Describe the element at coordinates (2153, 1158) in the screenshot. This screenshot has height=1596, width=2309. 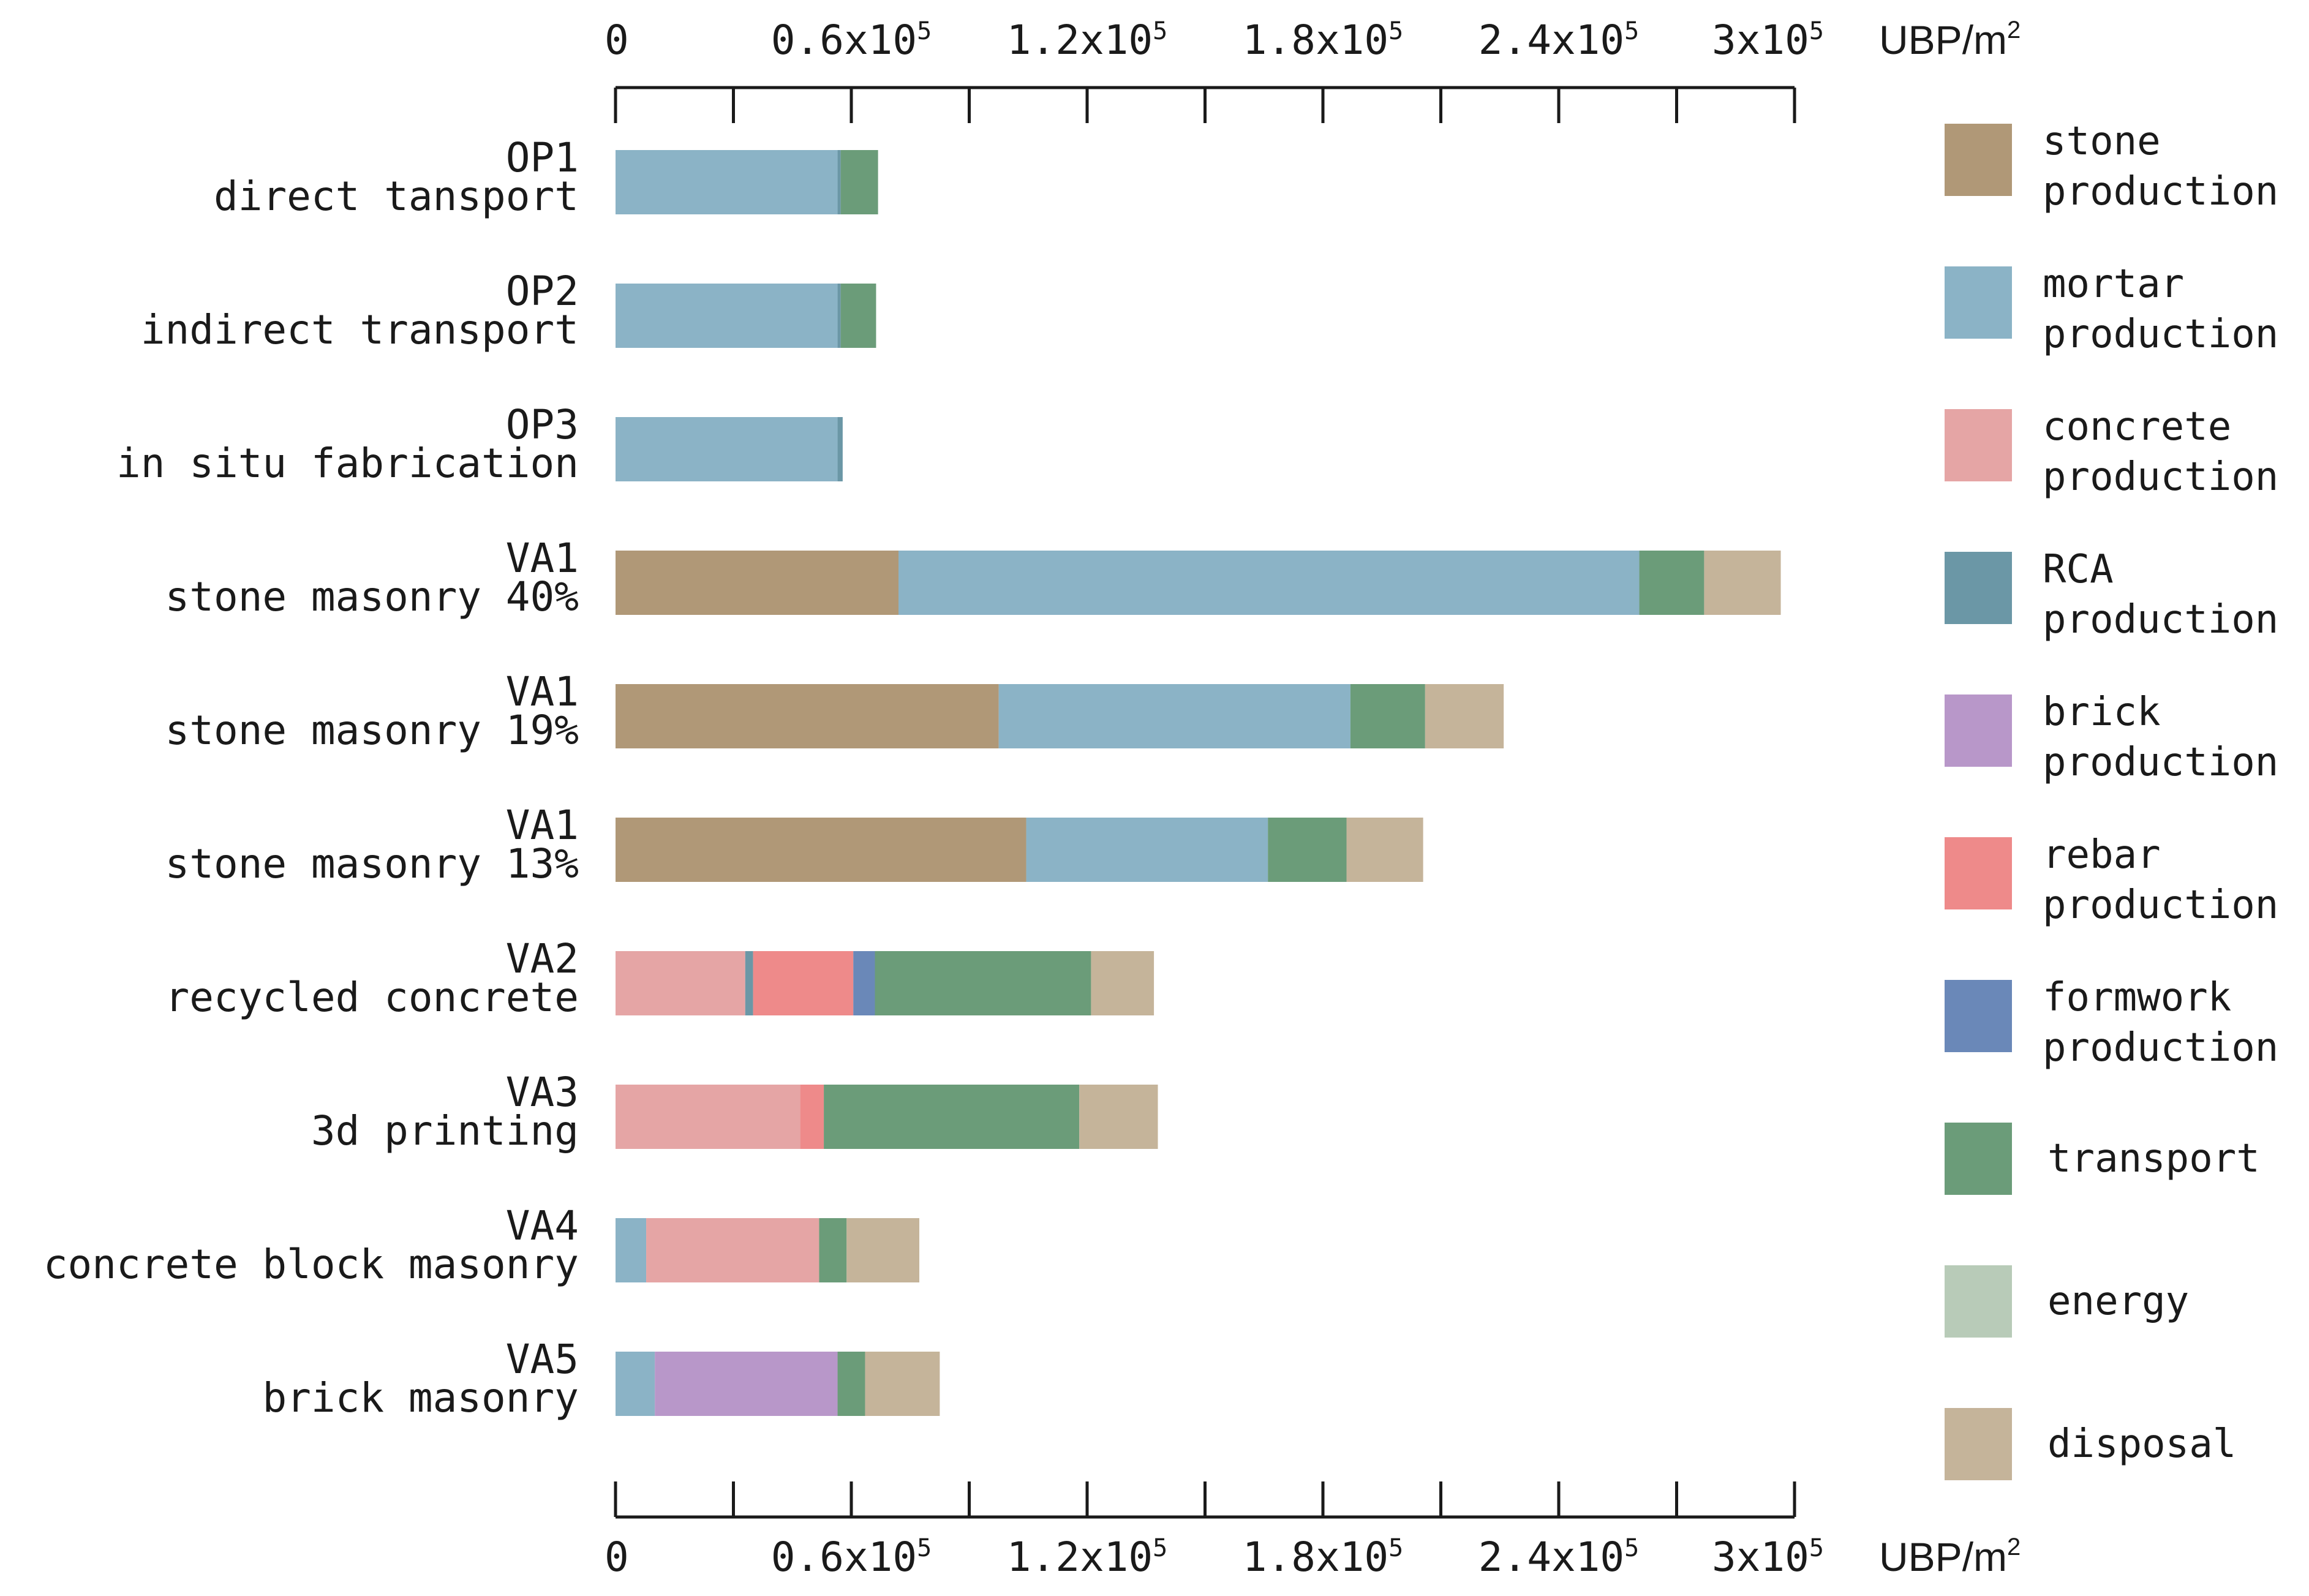
I see `legend-label-transport: transport` at that location.